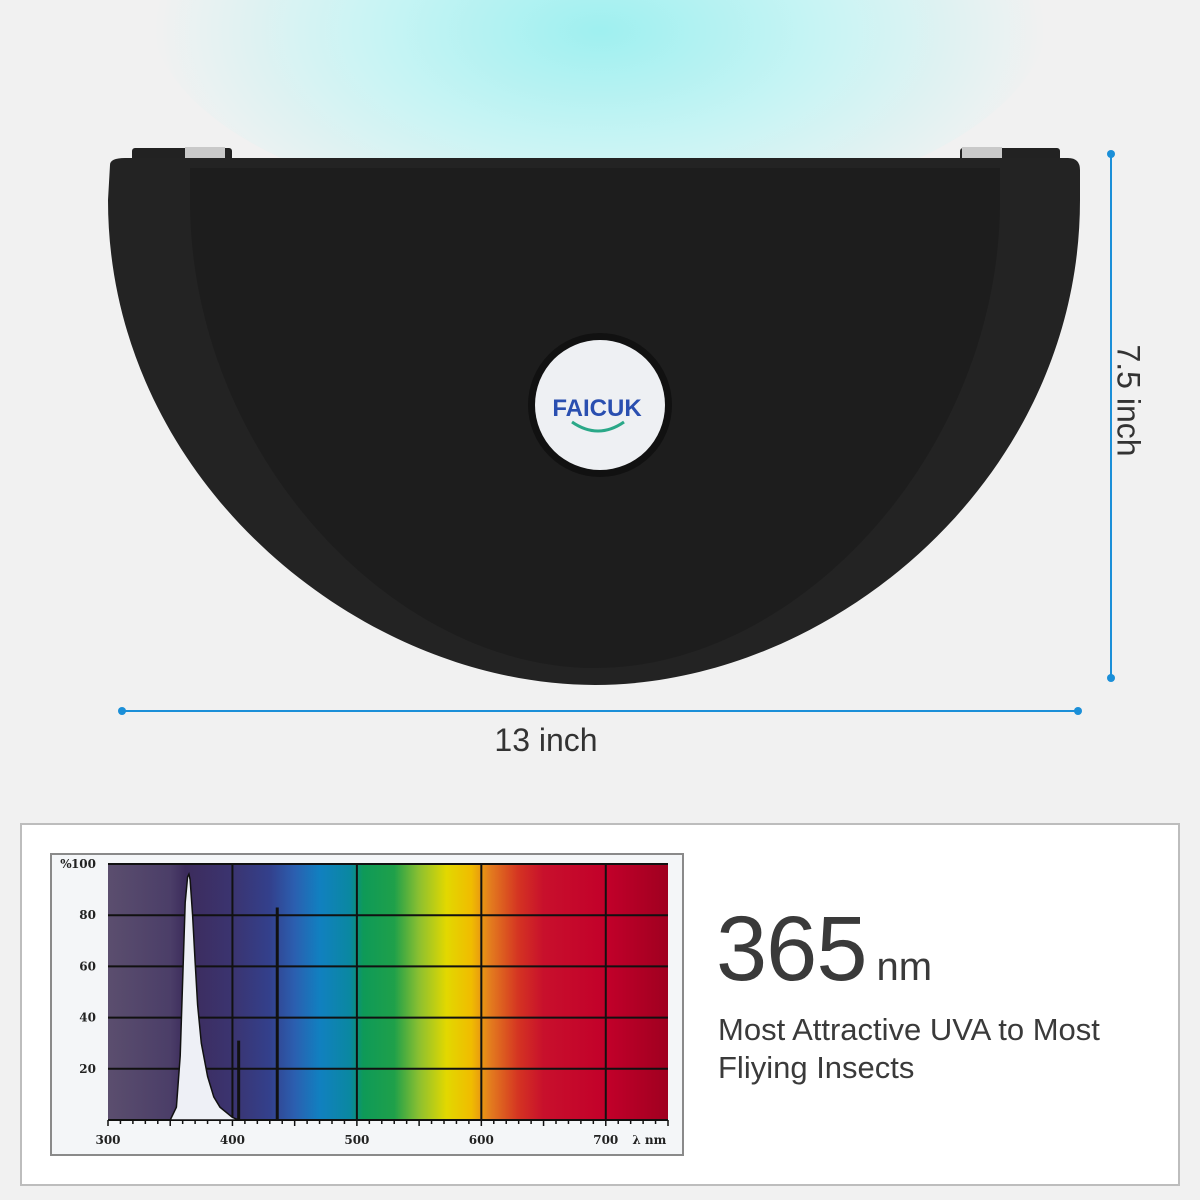 The image size is (1200, 1200). What do you see at coordinates (87, 915) in the screenshot?
I see `y-tick-label: 80` at bounding box center [87, 915].